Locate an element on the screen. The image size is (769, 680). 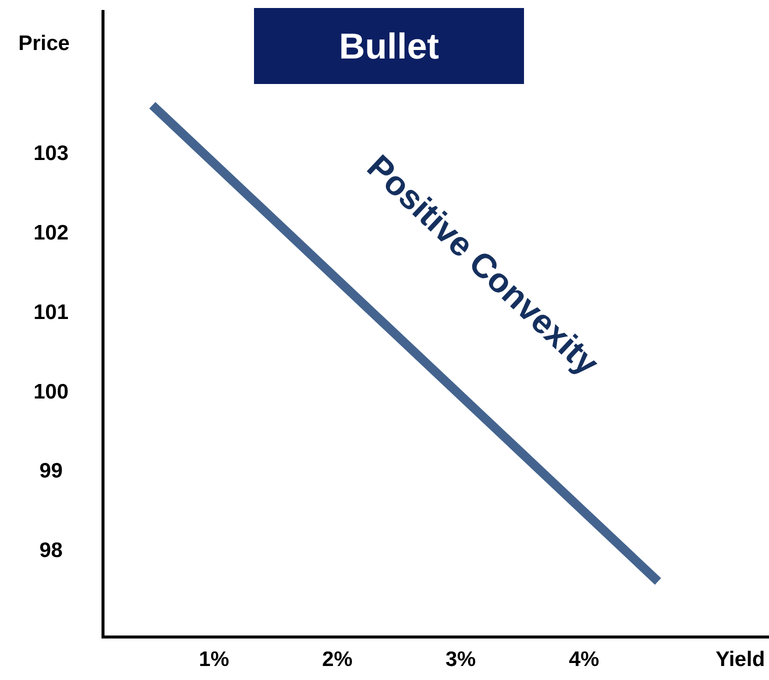
y-tick-label: 101 is located at coordinates (51, 312).